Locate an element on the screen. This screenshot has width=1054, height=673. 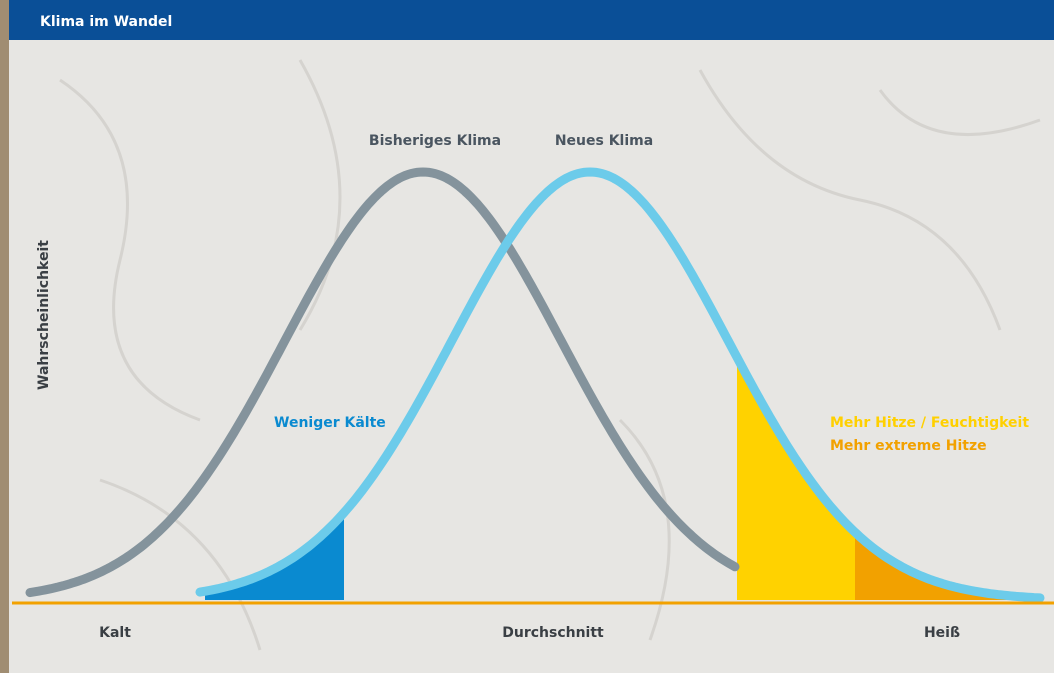
left-edge is located at coordinates (4, 336).